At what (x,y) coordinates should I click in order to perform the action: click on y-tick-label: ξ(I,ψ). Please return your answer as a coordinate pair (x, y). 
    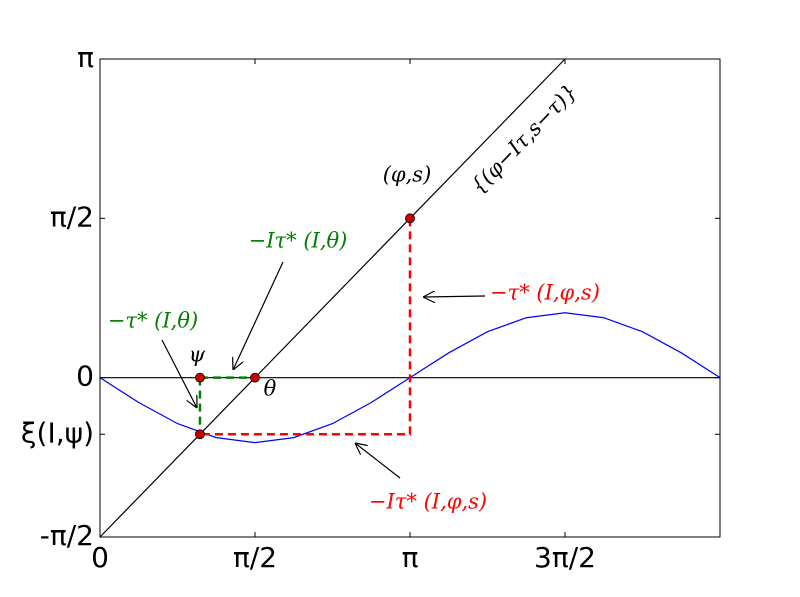
    Looking at the image, I should click on (57, 432).